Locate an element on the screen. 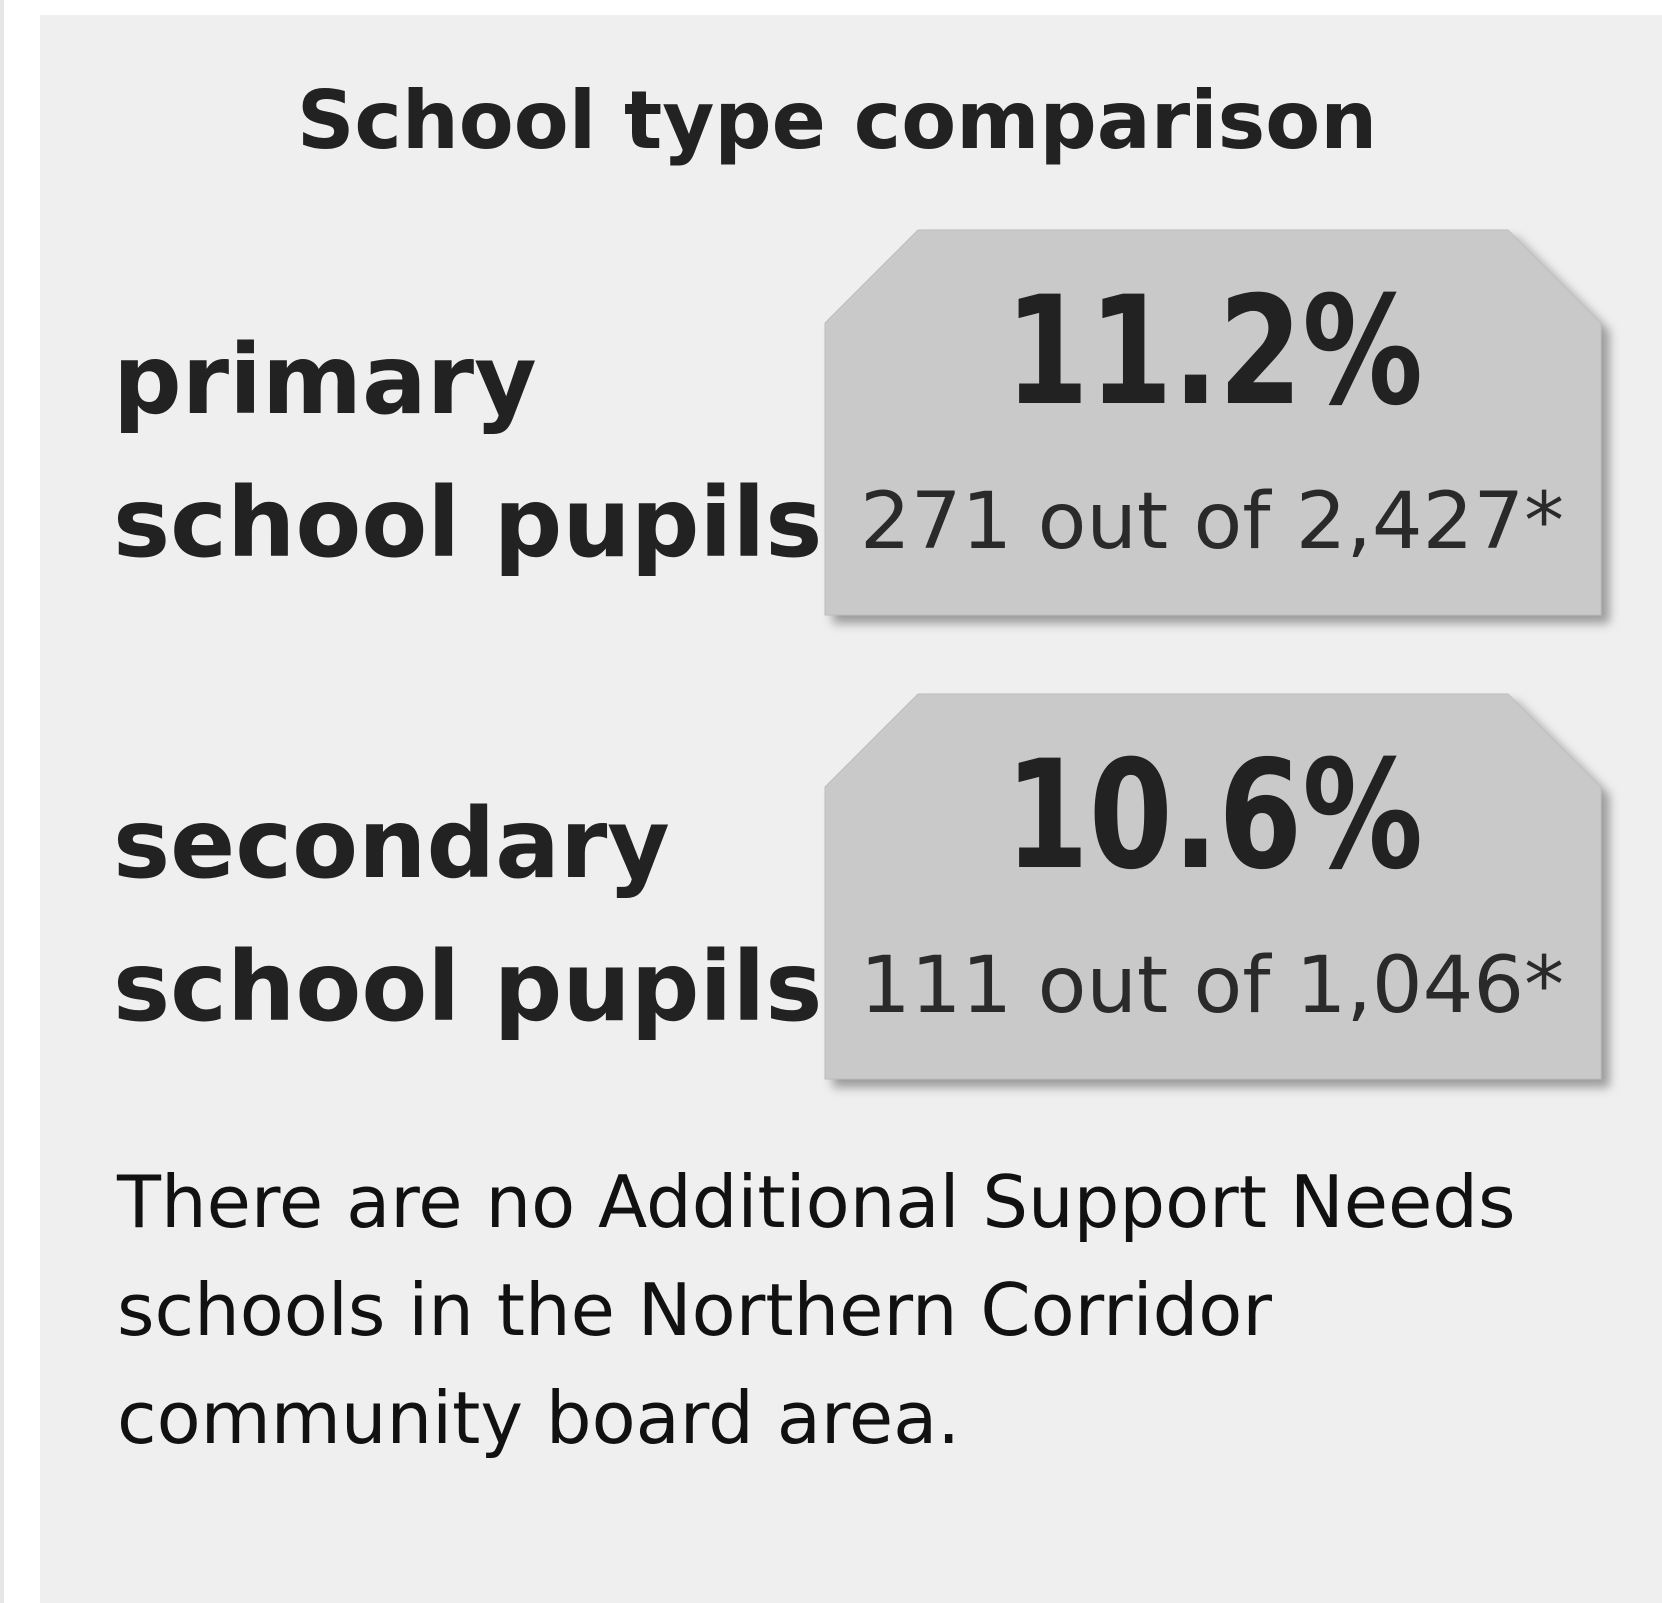  detail: 271 out of 2,427* is located at coordinates (1212, 522).